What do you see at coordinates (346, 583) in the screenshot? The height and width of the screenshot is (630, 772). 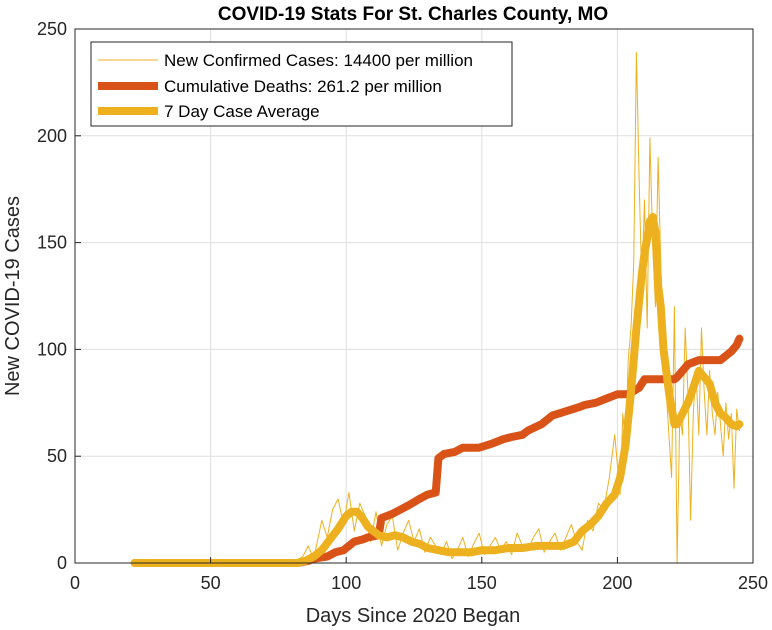 I see `x-tick-label-100: 100` at bounding box center [346, 583].